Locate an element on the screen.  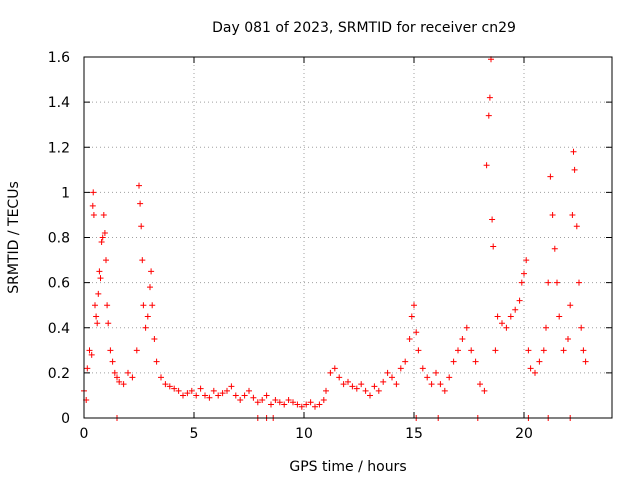
y-tick-label: 0 is located at coordinates (65, 419).